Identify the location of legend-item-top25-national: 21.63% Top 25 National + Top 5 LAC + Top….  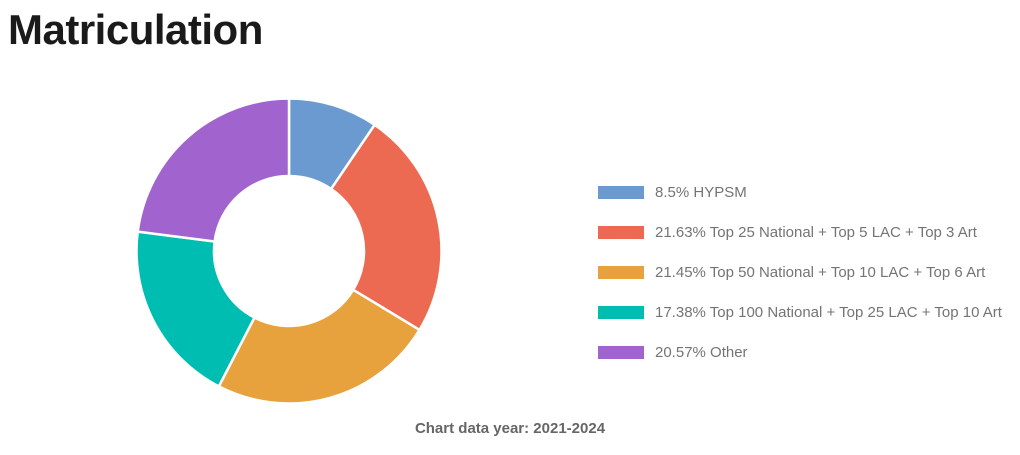
(800, 232).